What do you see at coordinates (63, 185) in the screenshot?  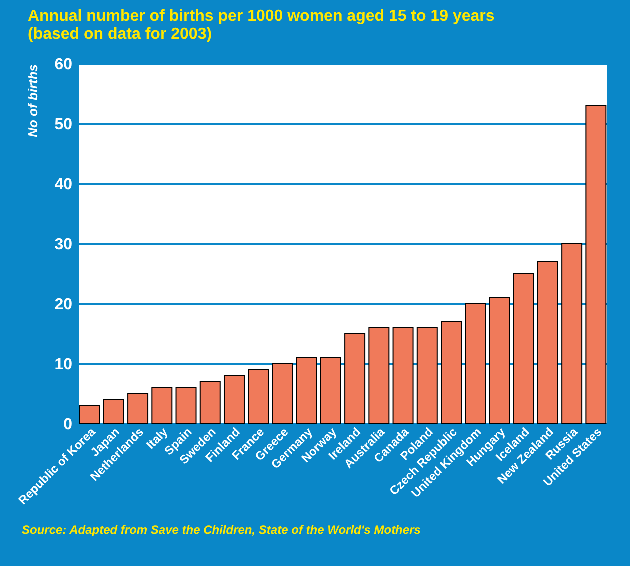 I see `y-tick-label: 40` at bounding box center [63, 185].